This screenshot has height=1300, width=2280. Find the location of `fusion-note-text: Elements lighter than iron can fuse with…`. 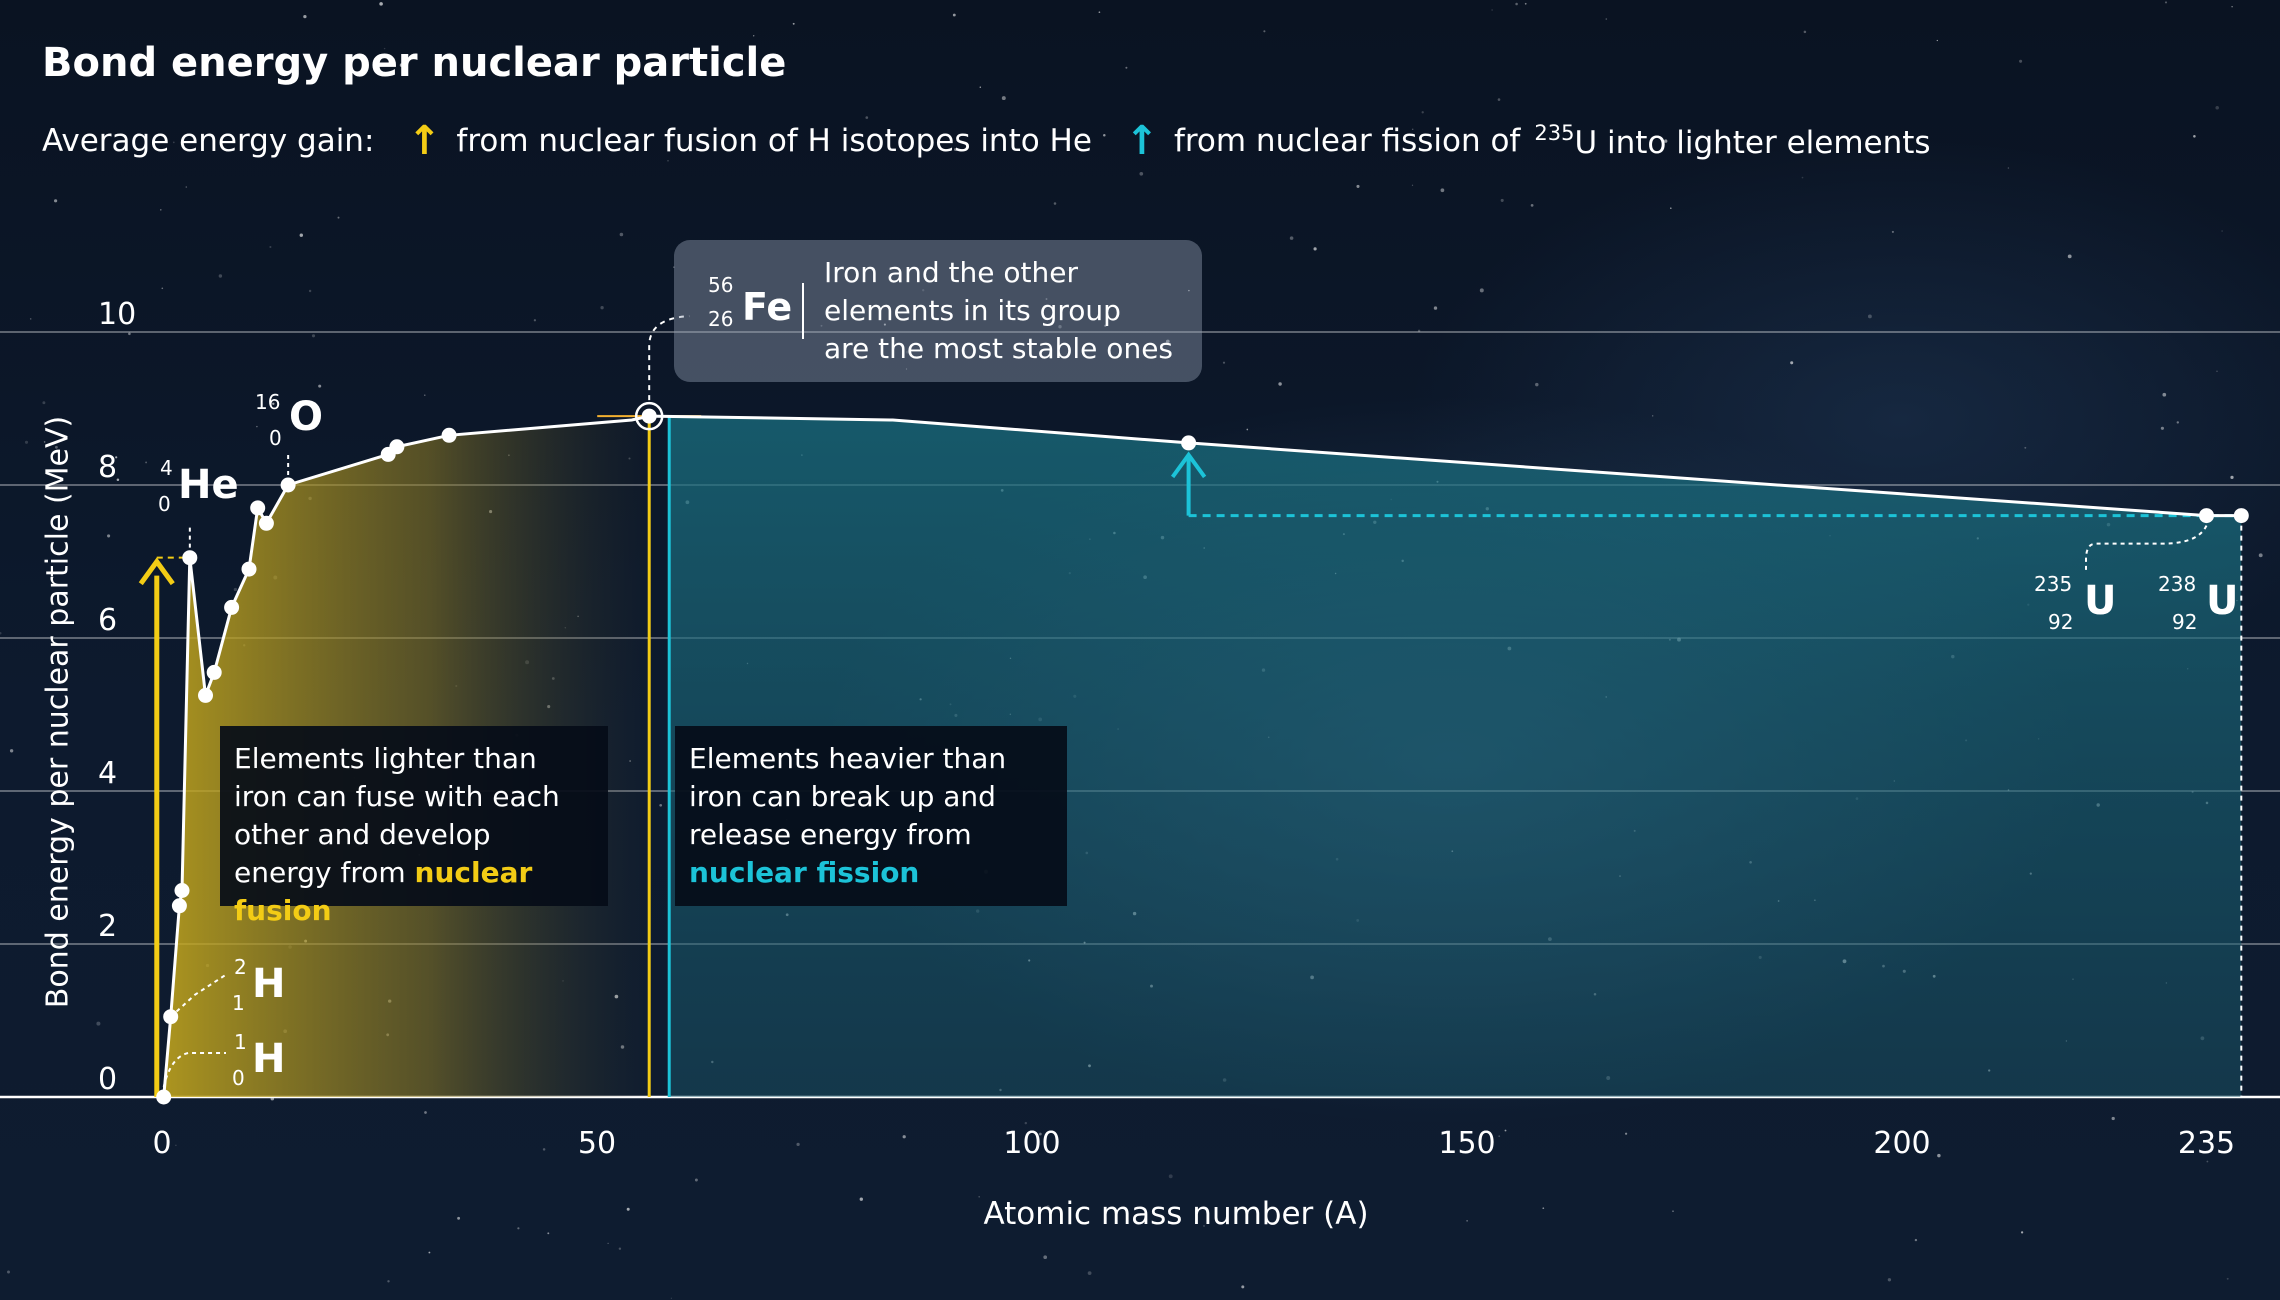

fusion-note-text: Elements lighter than iron can fuse with… is located at coordinates (397, 815).